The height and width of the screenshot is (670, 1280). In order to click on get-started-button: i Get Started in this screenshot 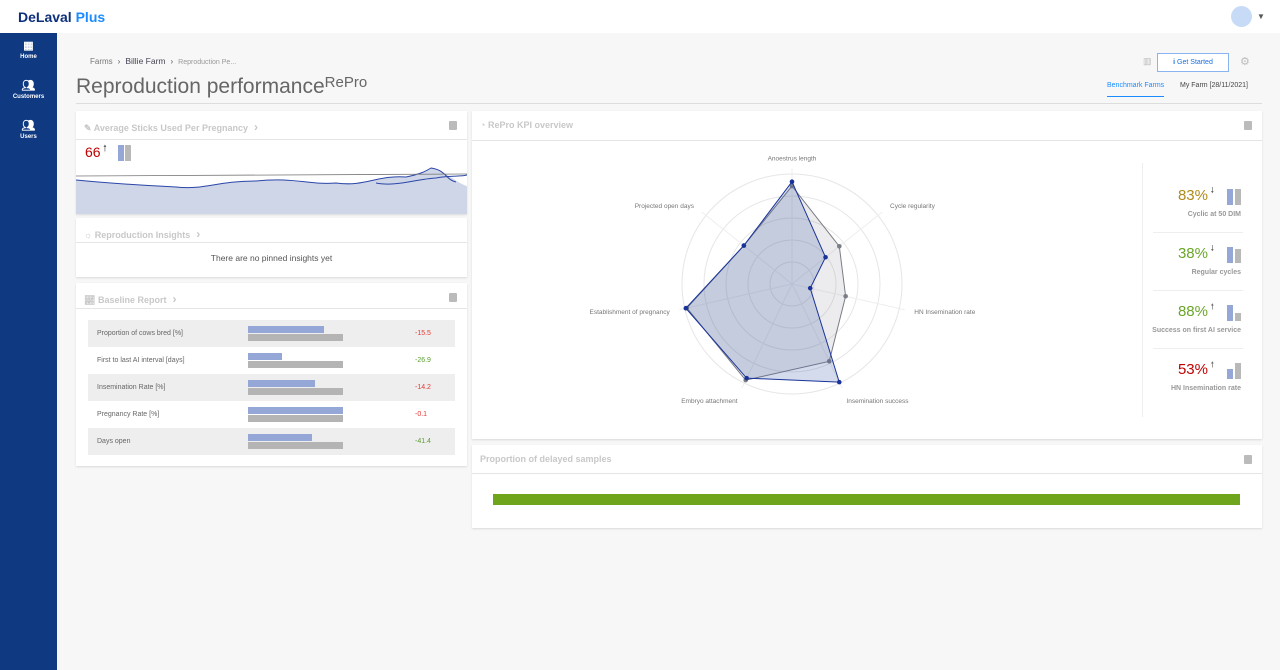, I will do `click(1193, 62)`.